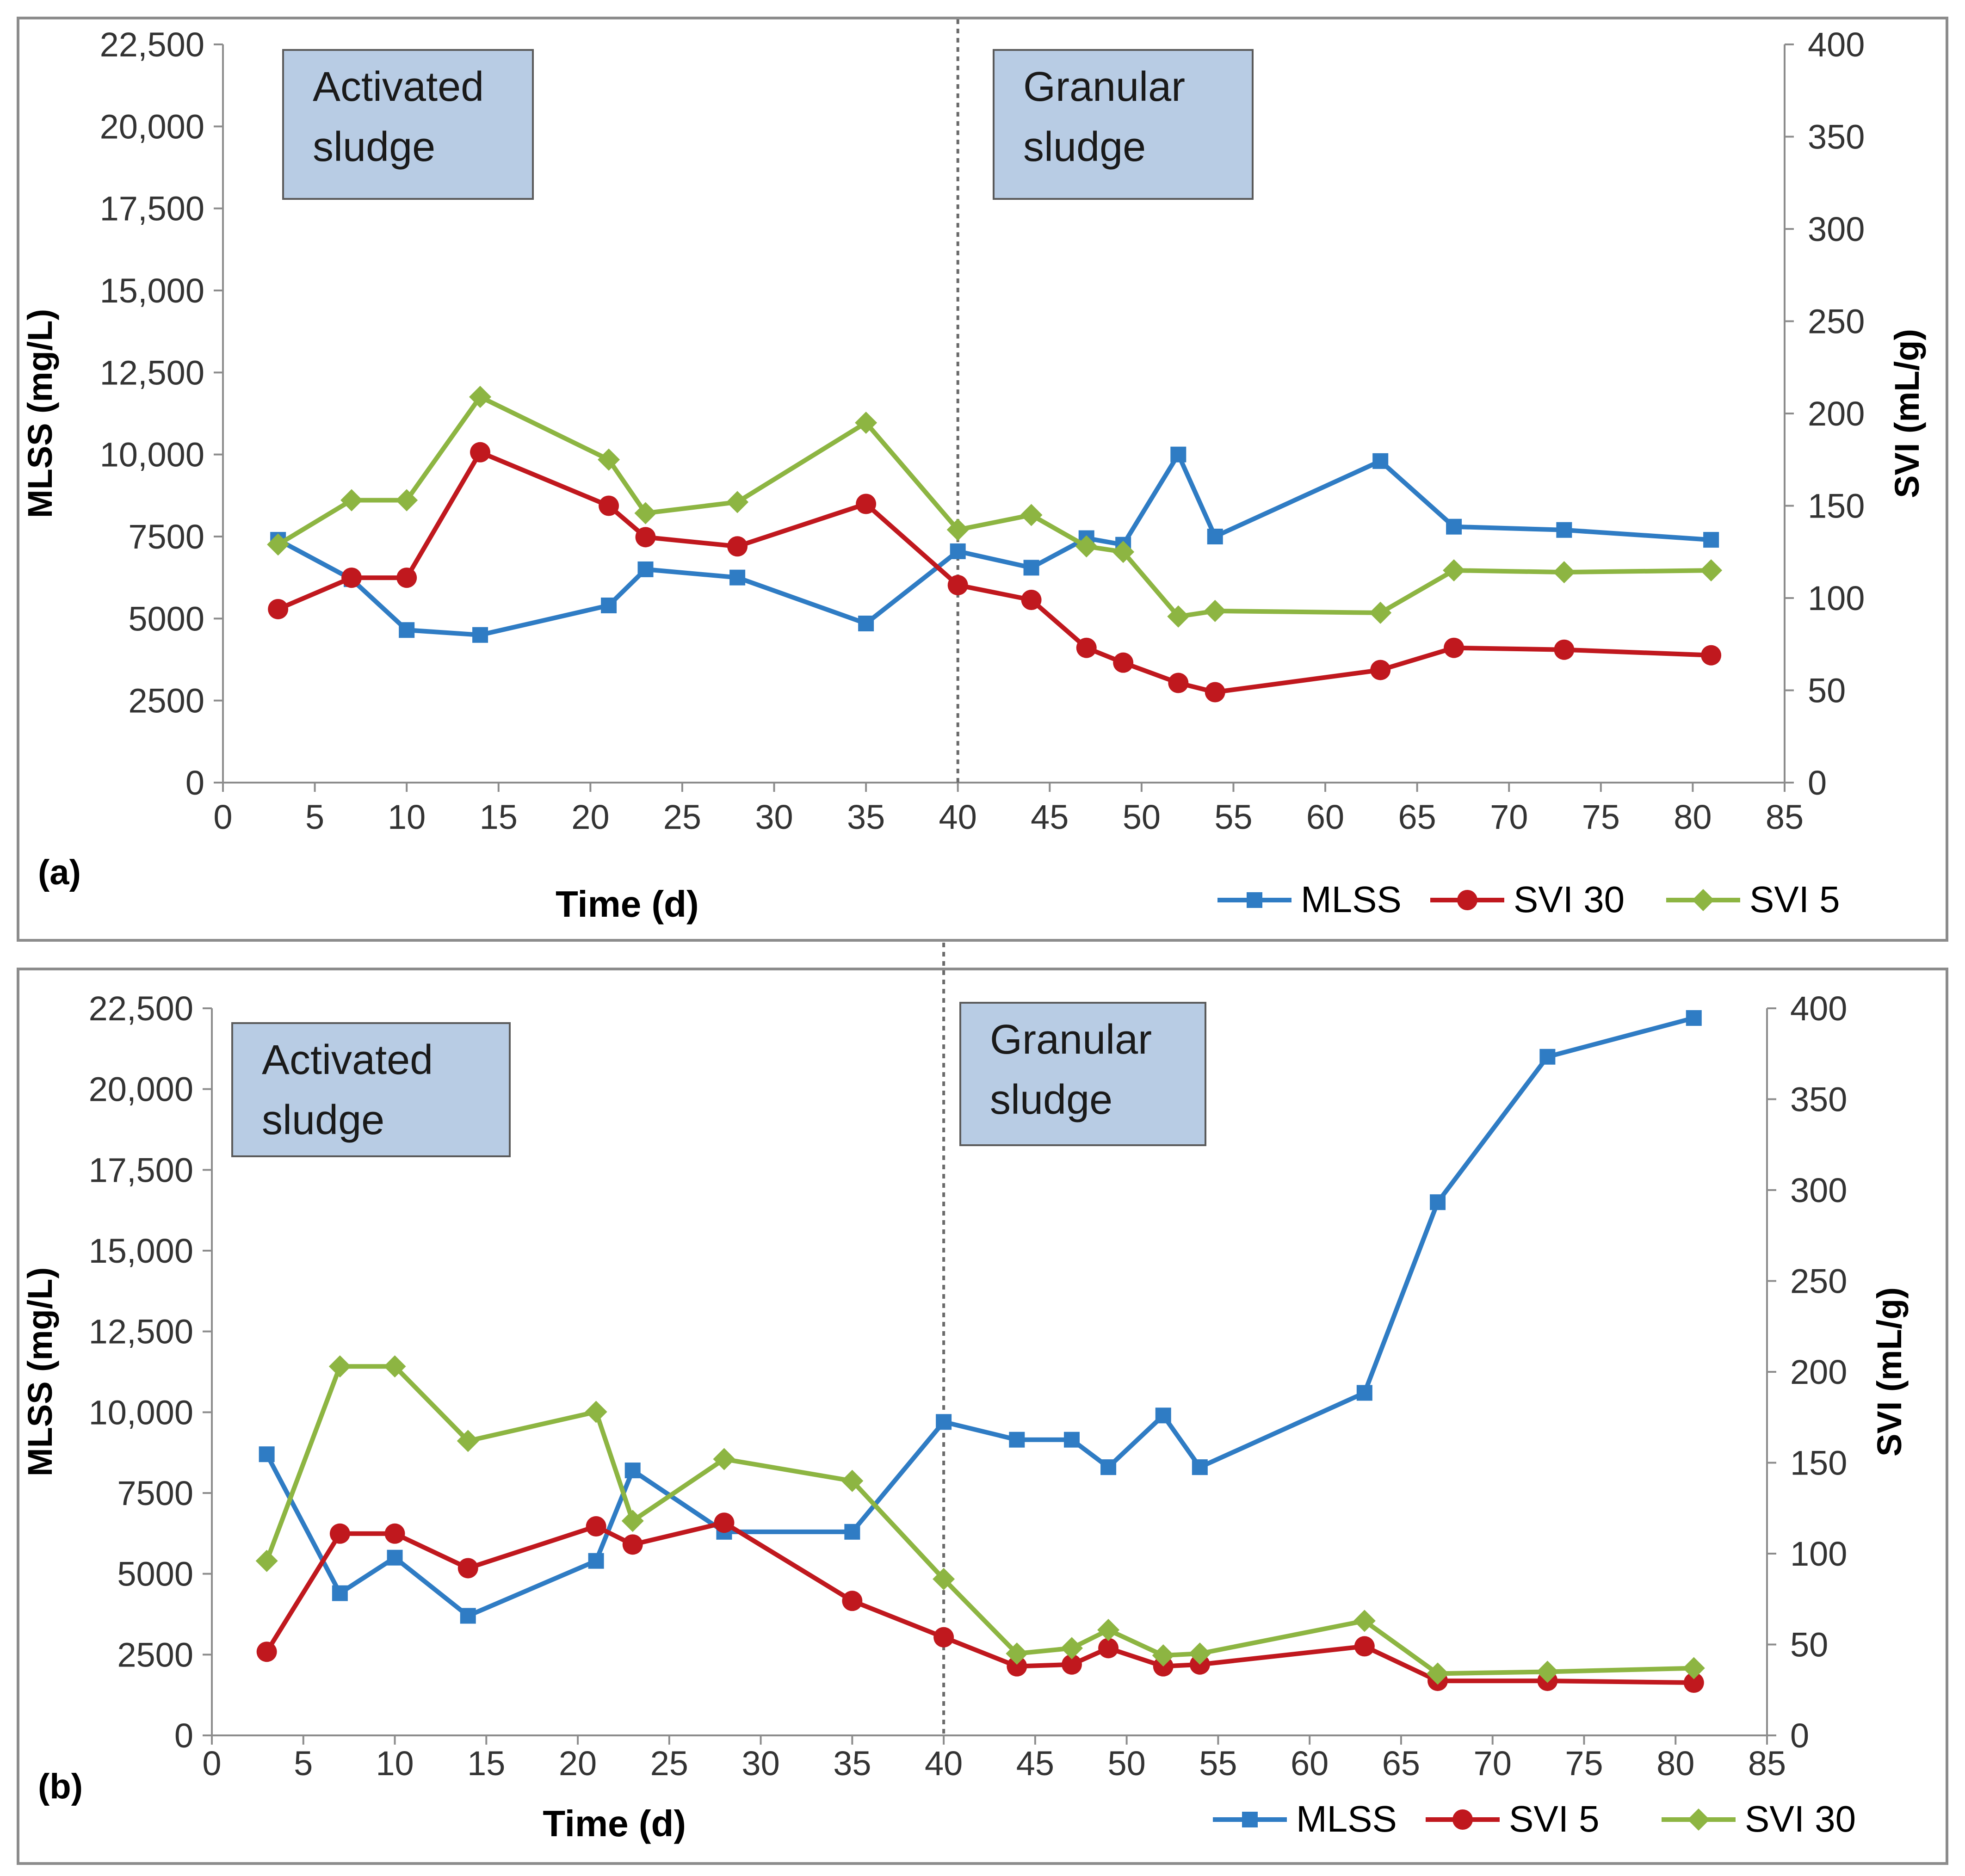 The width and height of the screenshot is (1965, 1876). What do you see at coordinates (152, 291) in the screenshot?
I see `chart-a-y-left-tick-label: 15,000` at bounding box center [152, 291].